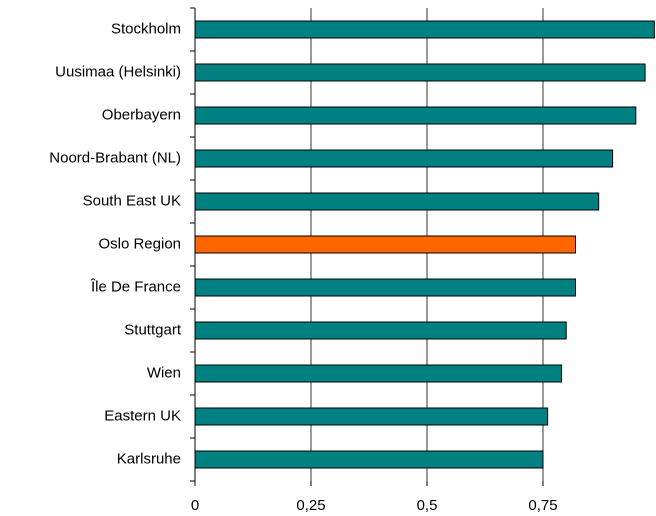  Describe the element at coordinates (164, 372) in the screenshot. I see `y-tick-label: Wien` at that location.